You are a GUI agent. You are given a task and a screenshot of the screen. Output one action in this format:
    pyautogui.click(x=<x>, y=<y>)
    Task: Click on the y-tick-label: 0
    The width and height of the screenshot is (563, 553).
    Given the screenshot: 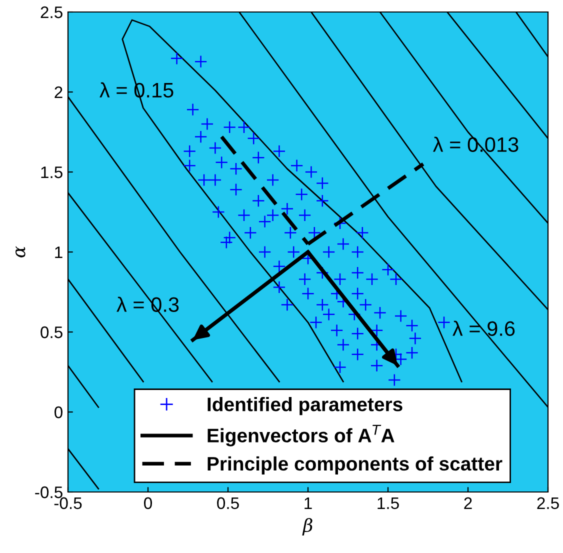 What is the action you would take?
    pyautogui.click(x=58, y=412)
    